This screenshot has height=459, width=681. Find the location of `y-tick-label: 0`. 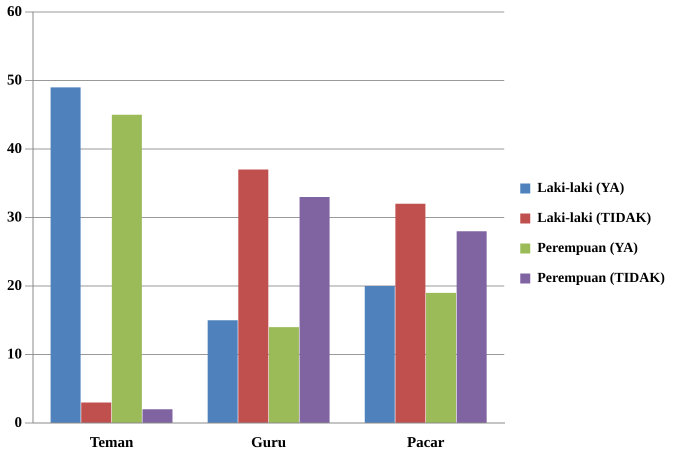

y-tick-label: 0 is located at coordinates (18, 422).